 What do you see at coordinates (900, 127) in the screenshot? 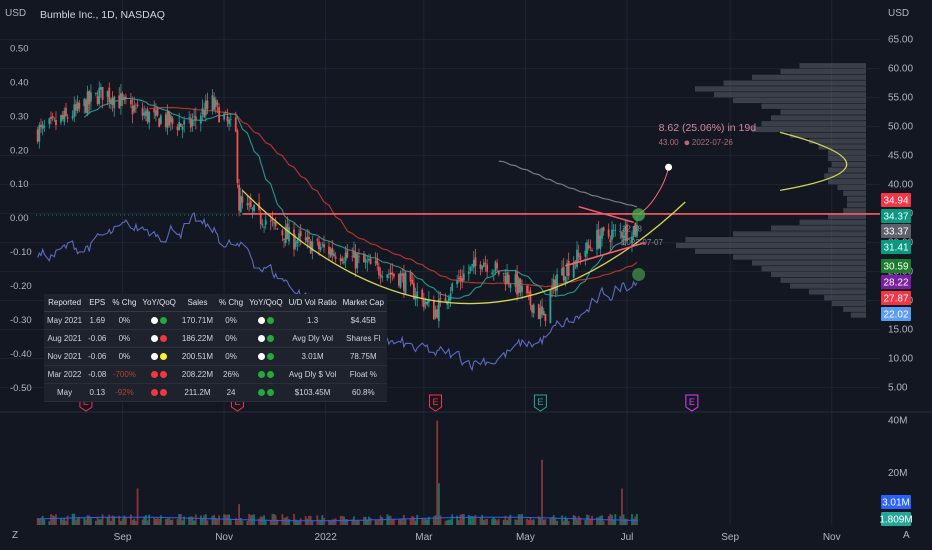
I see `right-axis-tick: 50.00` at bounding box center [900, 127].